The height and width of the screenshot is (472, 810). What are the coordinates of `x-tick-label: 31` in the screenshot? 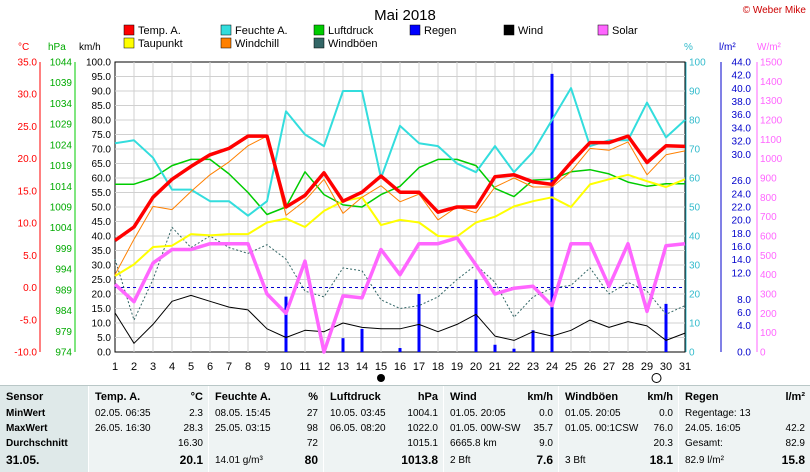 It's located at (685, 367).